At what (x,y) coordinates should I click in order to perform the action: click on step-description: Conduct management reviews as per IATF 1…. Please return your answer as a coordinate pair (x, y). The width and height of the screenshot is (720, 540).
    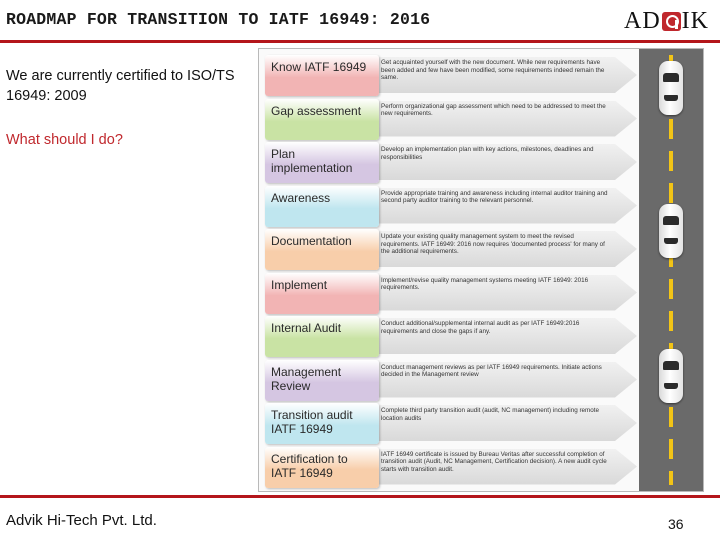
    Looking at the image, I should click on (506, 379).